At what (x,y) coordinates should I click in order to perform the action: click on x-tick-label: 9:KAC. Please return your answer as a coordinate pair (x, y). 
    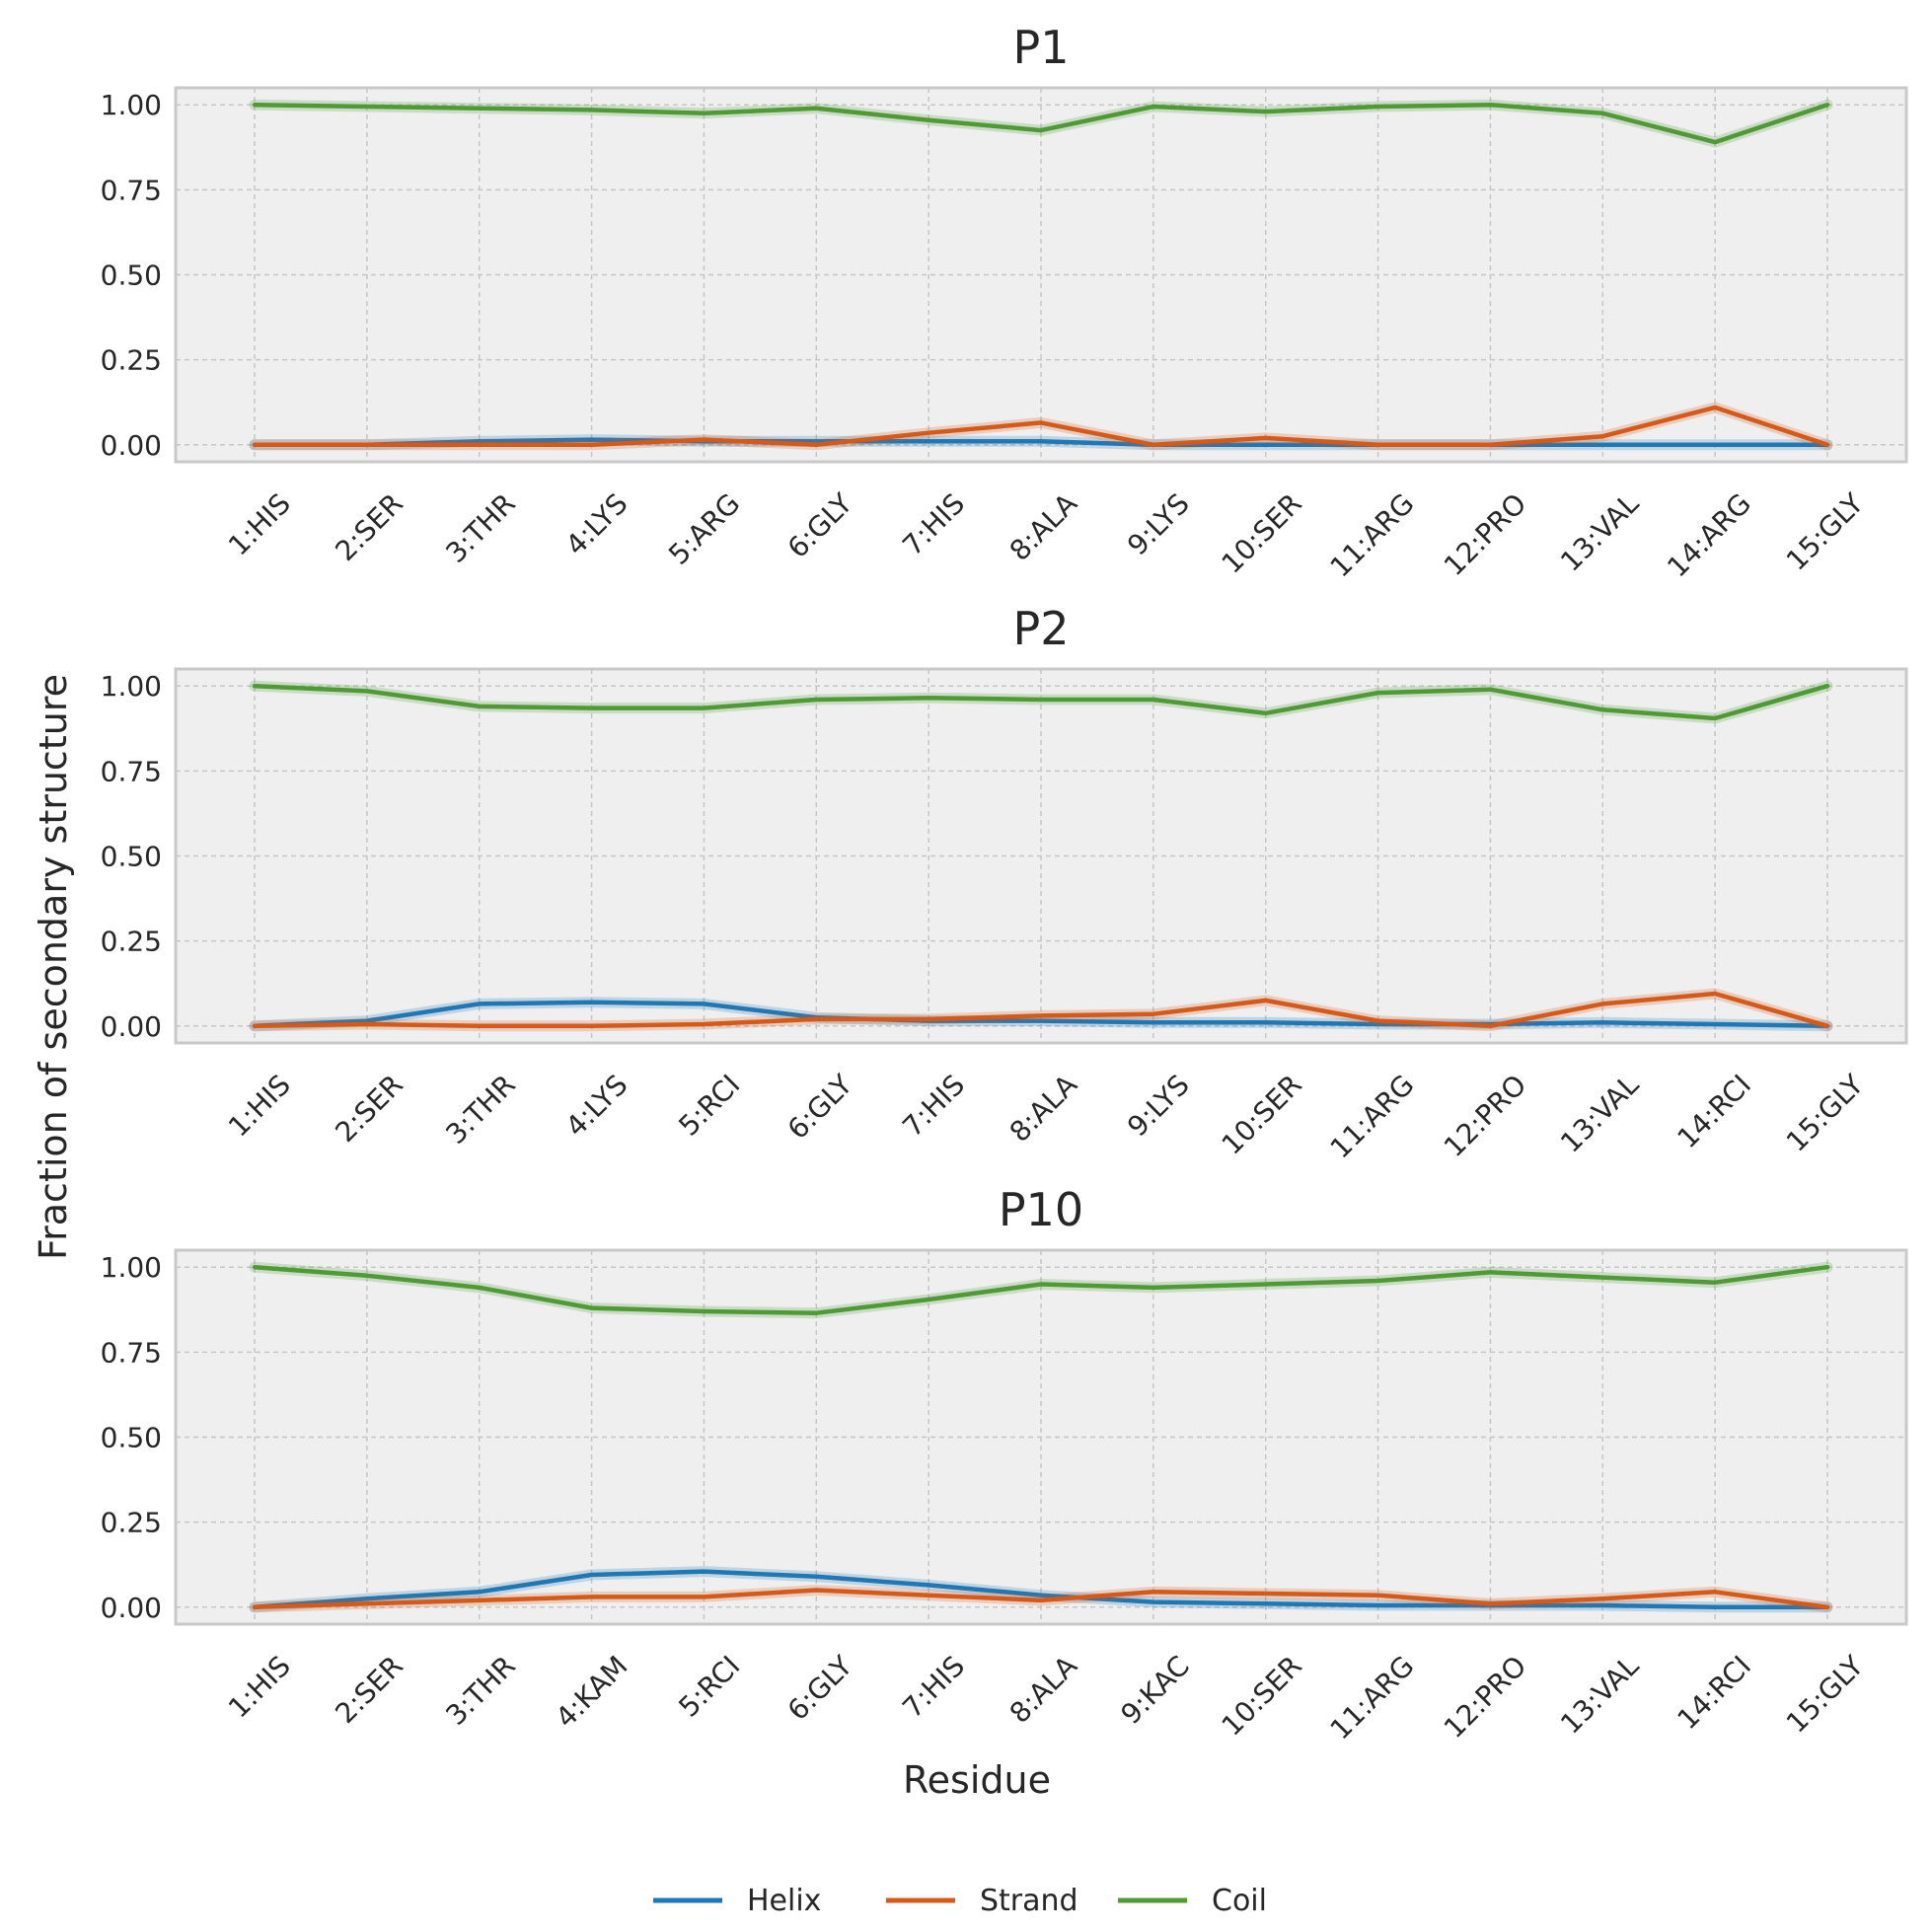
    Looking at the image, I should click on (1155, 1690).